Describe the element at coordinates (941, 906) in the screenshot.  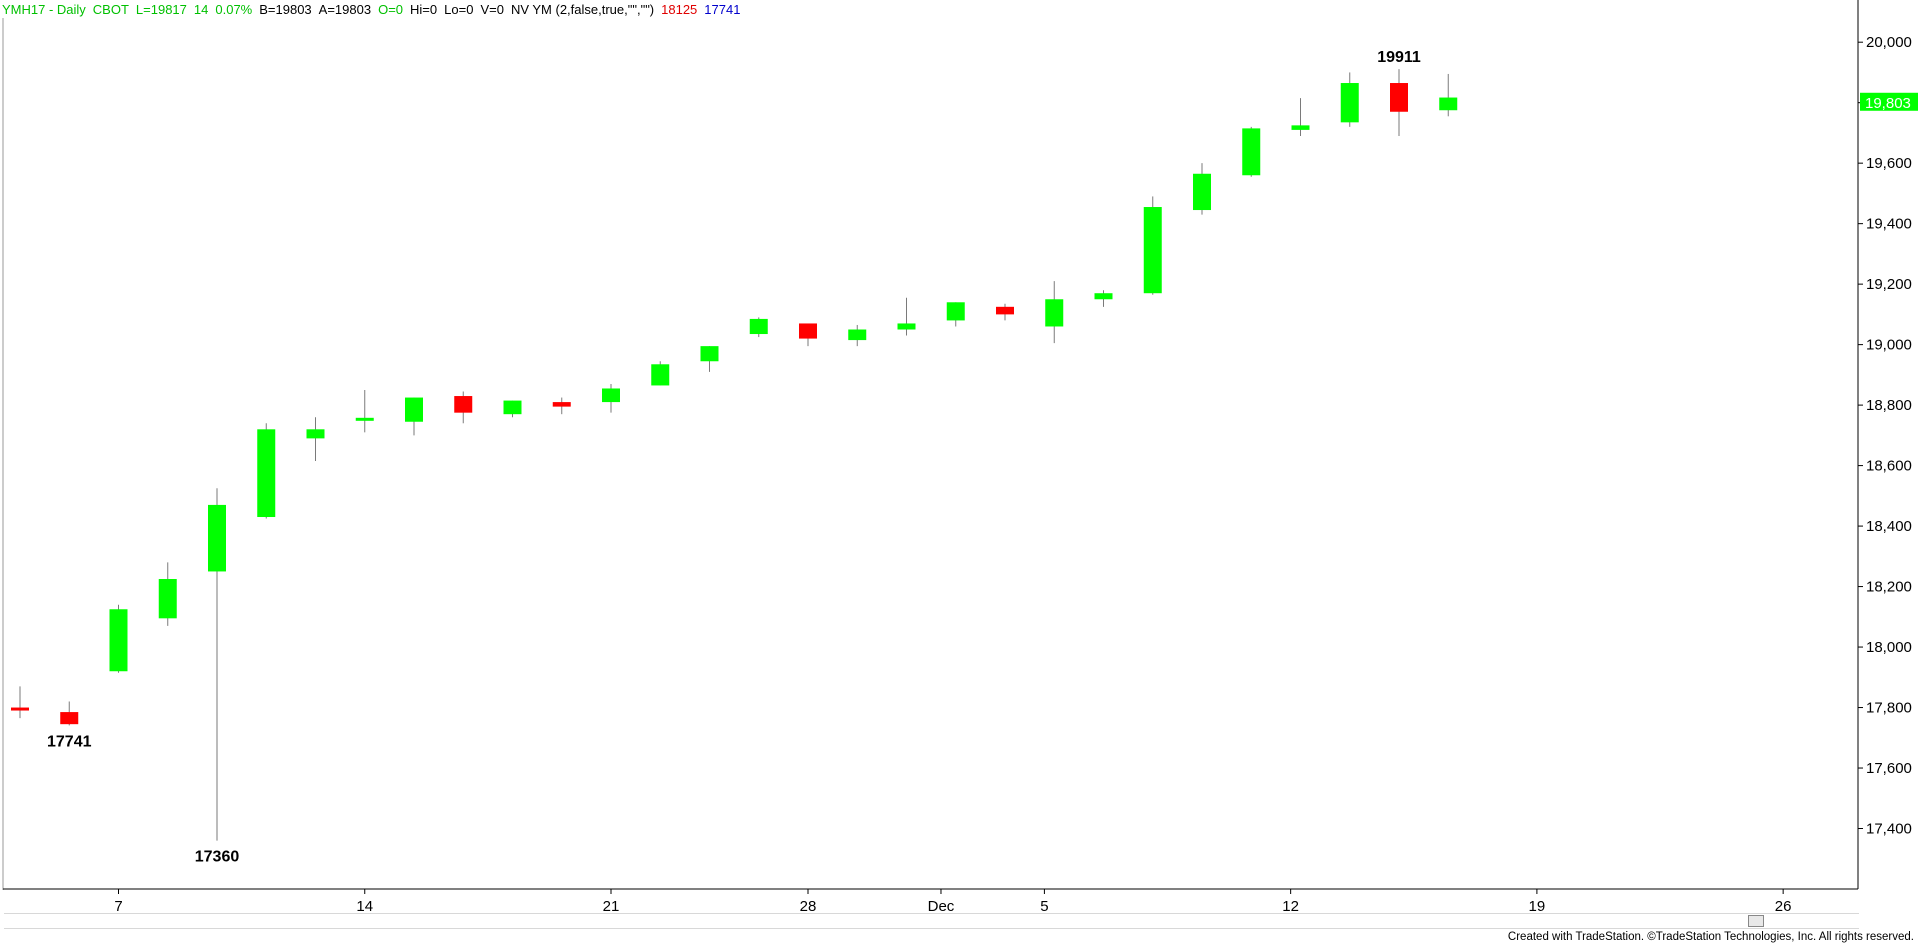
I see `x-tick-label: Dec` at that location.